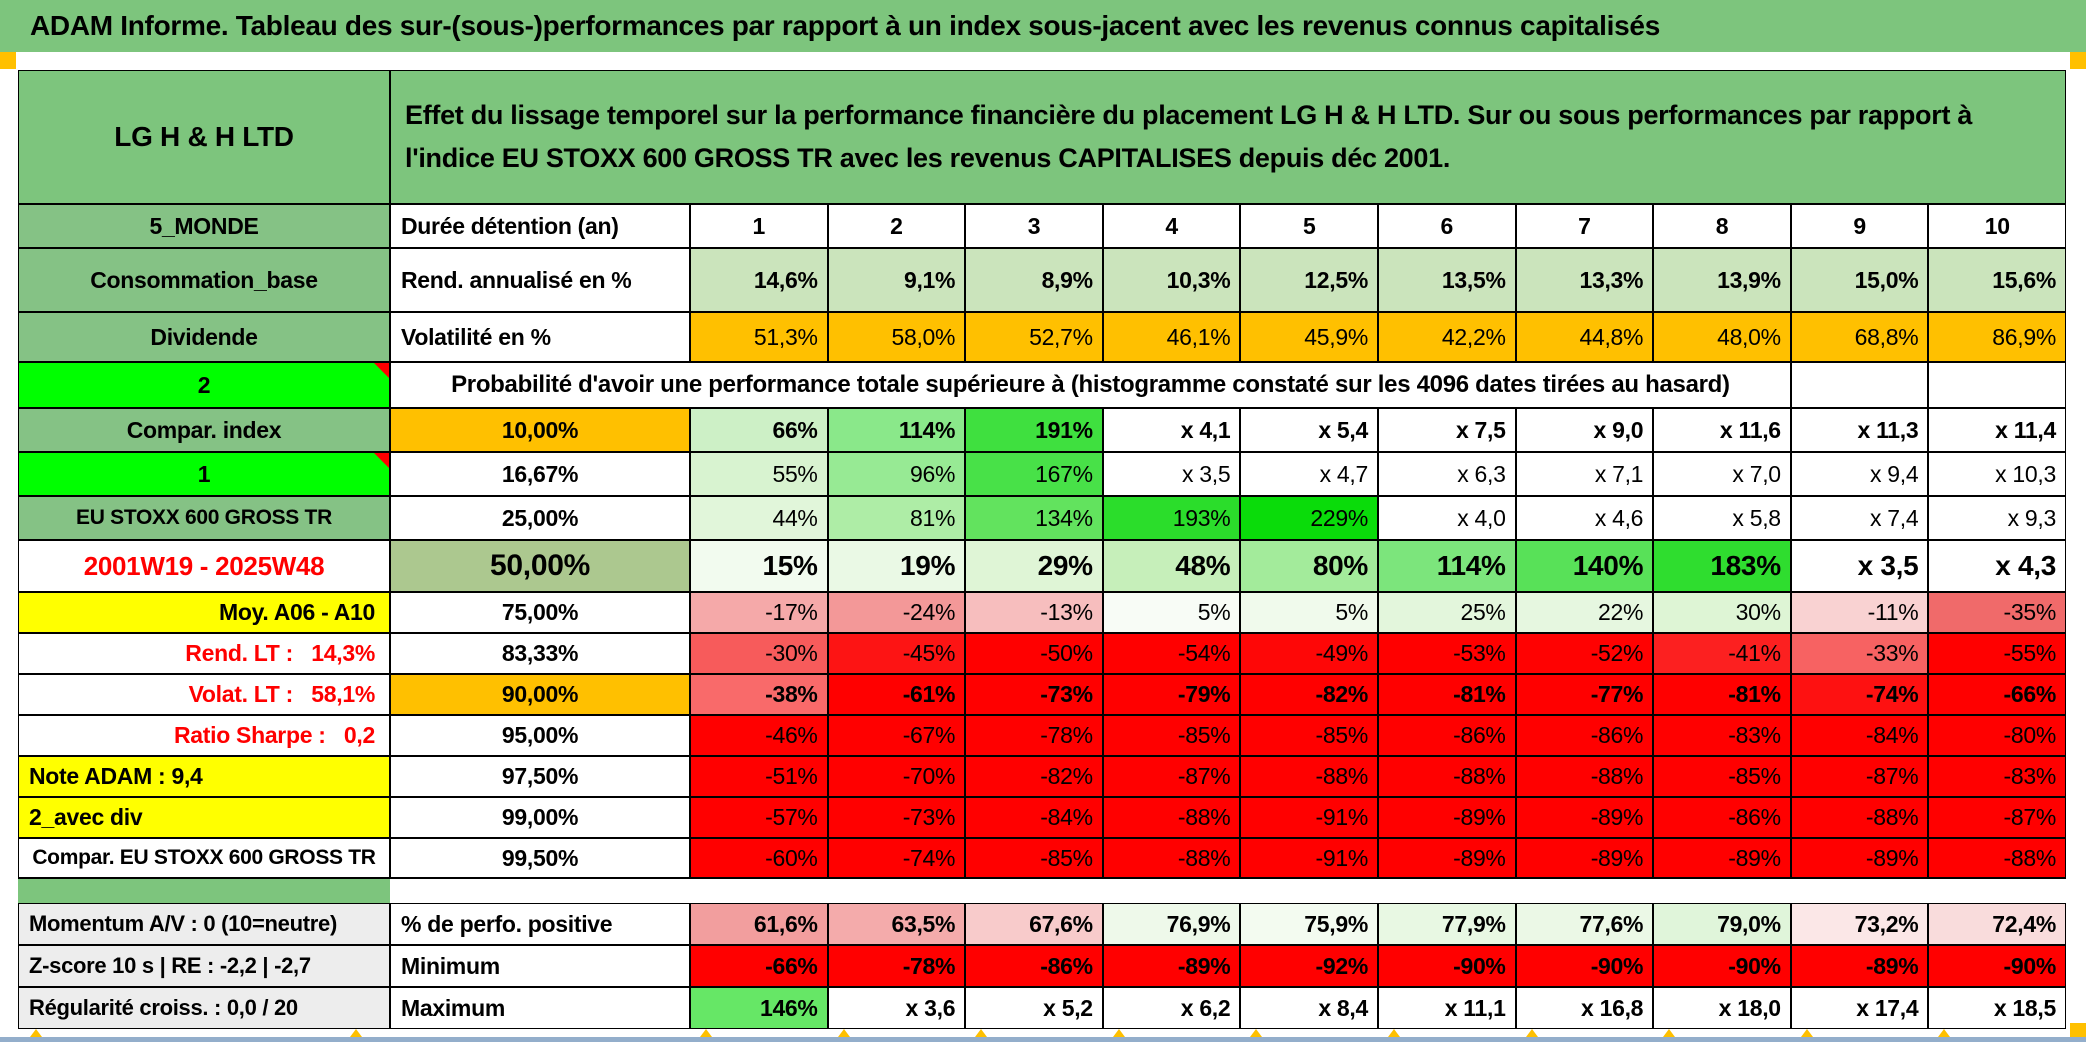 Image resolution: width=2086 pixels, height=1044 pixels. What do you see at coordinates (1997, 430) in the screenshot?
I see `cell-compar-y10: x 11,4` at bounding box center [1997, 430].